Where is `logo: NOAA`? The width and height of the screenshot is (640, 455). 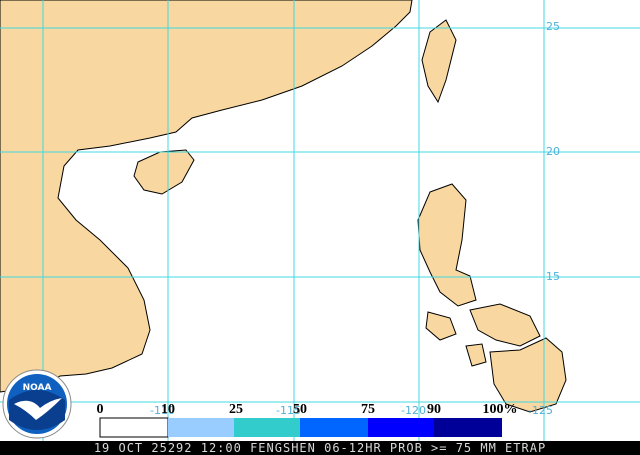
logo: NOAA is located at coordinates (37, 404).